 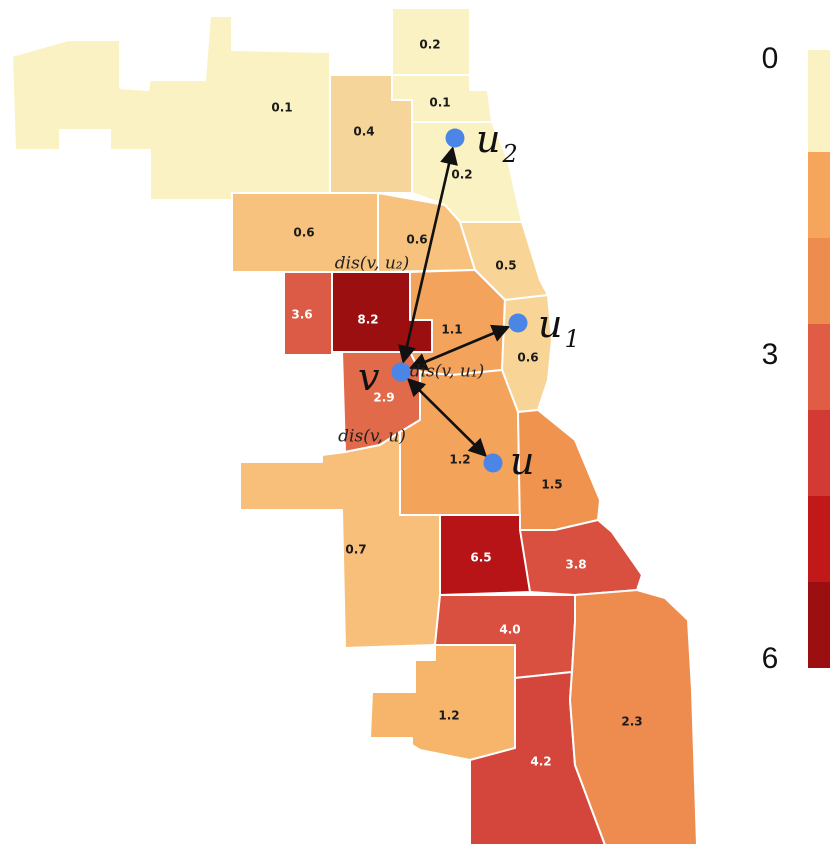 What do you see at coordinates (439, 103) in the screenshot?
I see `region-label-north-2: 0.1` at bounding box center [439, 103].